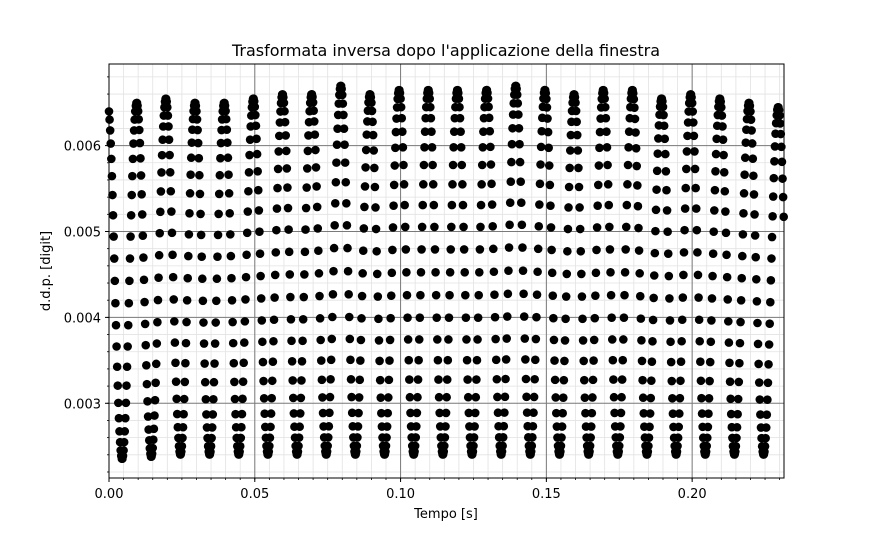 The image size is (871, 537). I want to click on x-tick-label: 0.20, so click(692, 494).